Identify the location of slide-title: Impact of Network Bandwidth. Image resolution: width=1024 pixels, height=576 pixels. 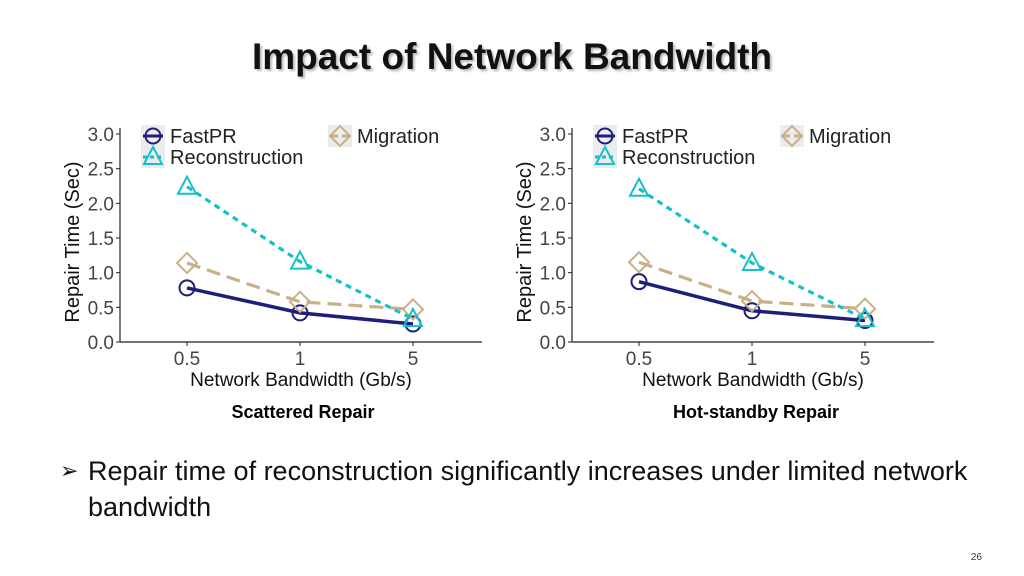
(512, 56).